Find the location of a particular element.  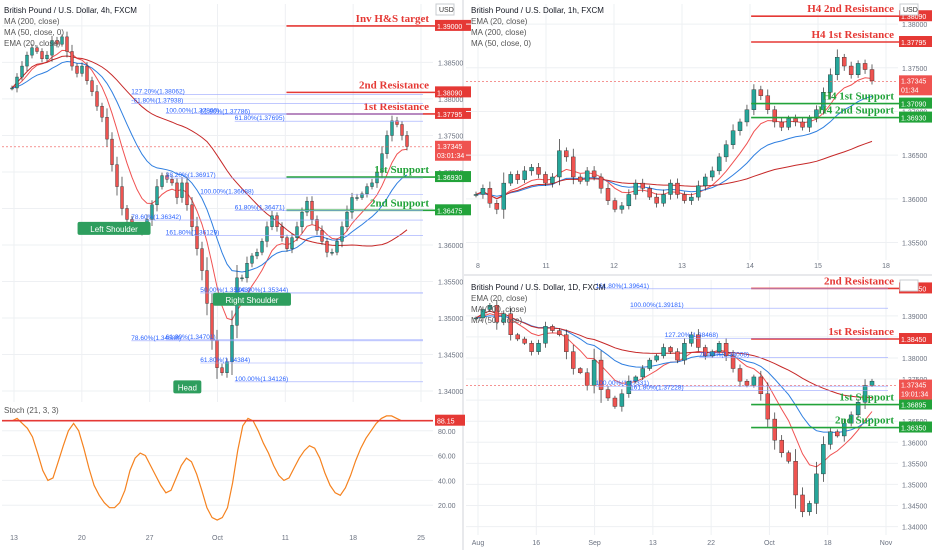

level-price-label-3: 1.36350 is located at coordinates (913, 429).